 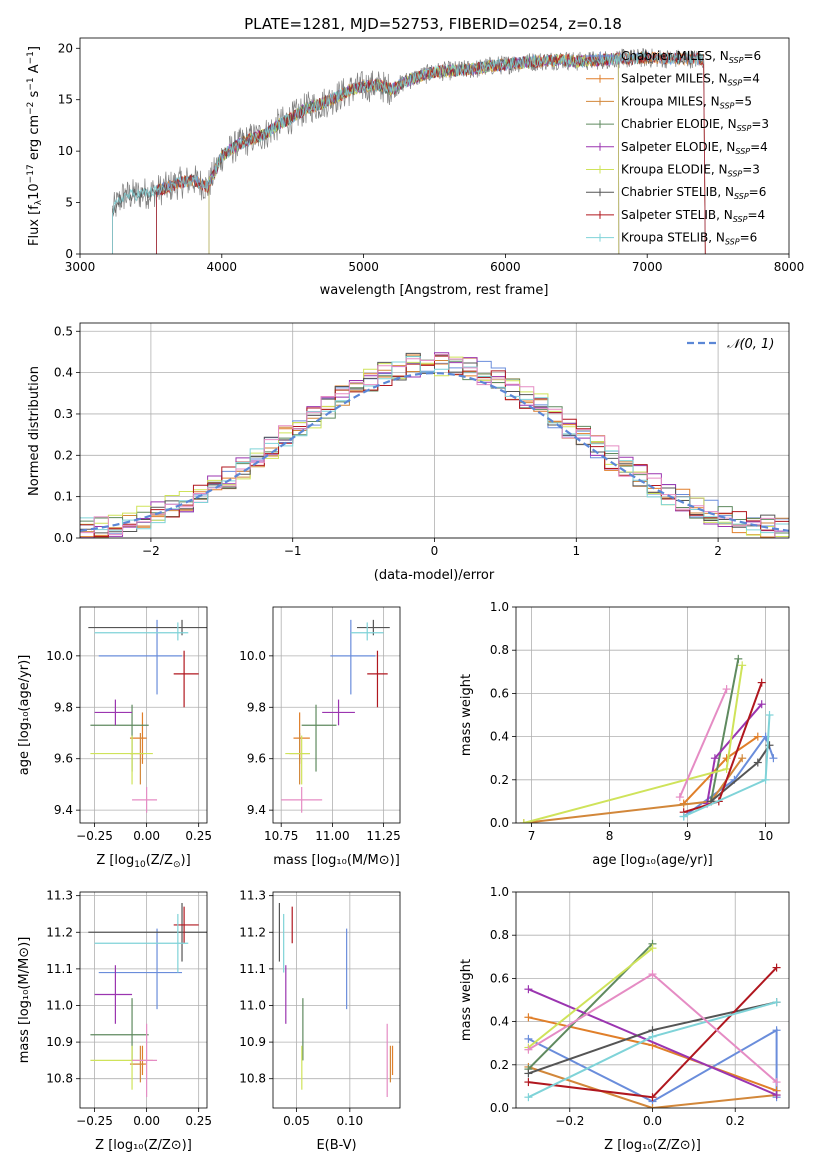 I want to click on histogram-step, so click(x=434, y=445).